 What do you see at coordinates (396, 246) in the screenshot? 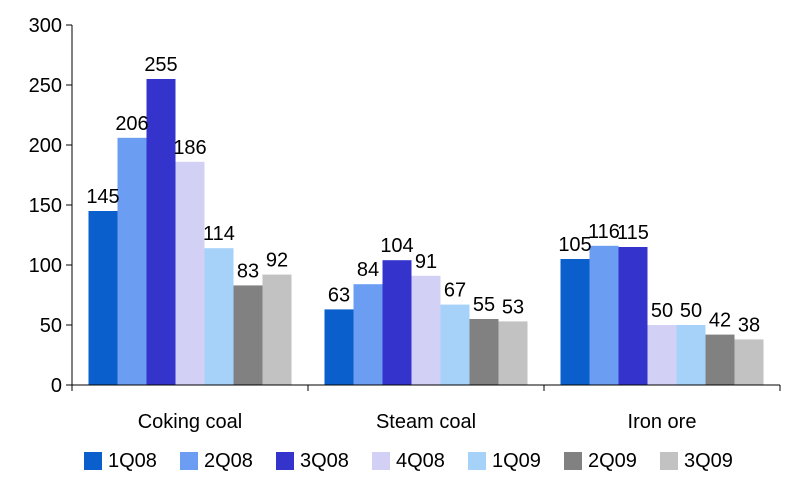
I see `value-label: 104` at bounding box center [396, 246].